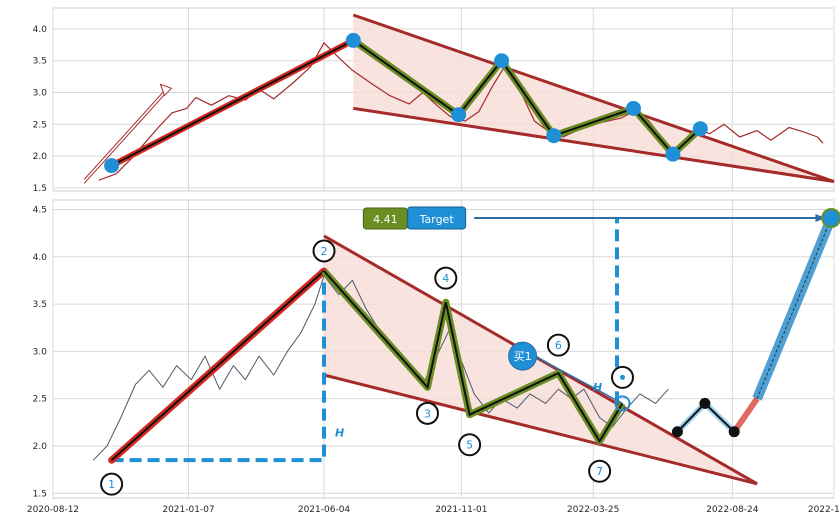  What do you see at coordinates (794, 308) in the screenshot?
I see `target-move-dash` at bounding box center [794, 308].